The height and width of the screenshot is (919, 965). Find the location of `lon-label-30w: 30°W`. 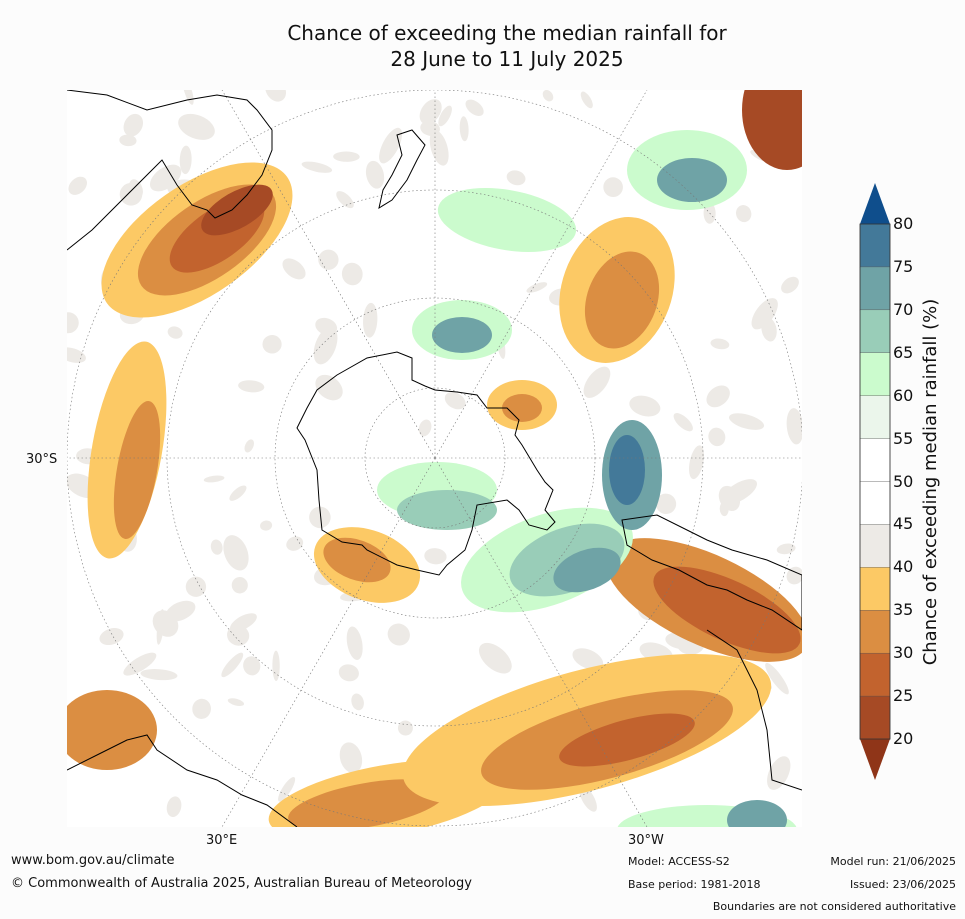

lon-label-30w: 30°W is located at coordinates (646, 840).